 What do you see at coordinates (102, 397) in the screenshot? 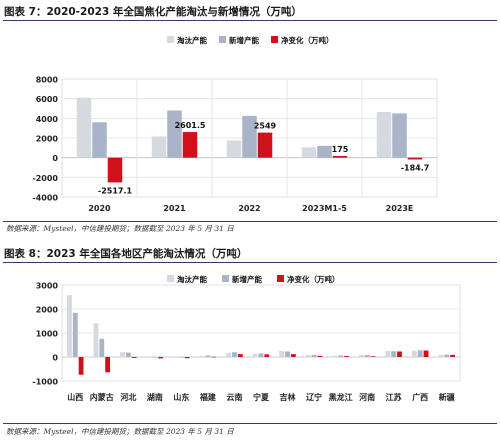
I see `x-category-label-1: 内蒙古` at bounding box center [102, 397].